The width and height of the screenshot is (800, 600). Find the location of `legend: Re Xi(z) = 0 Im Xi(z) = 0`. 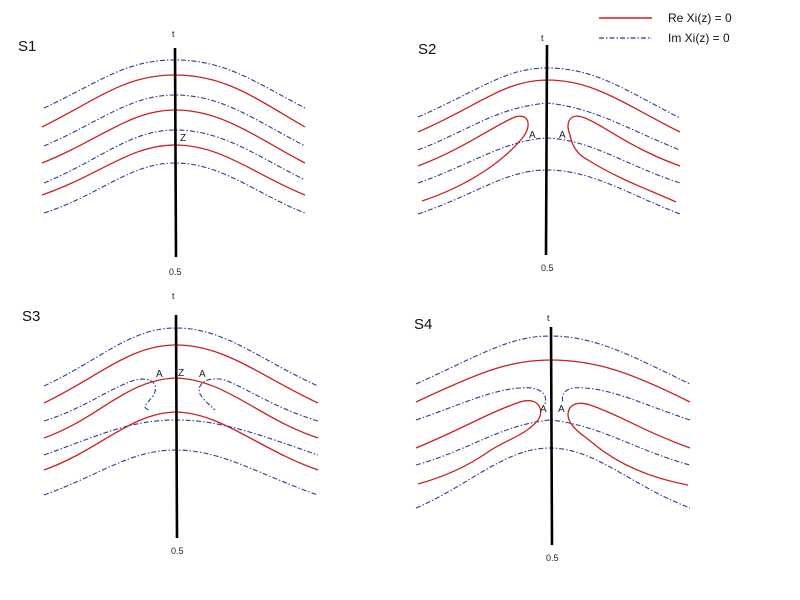

legend: Re Xi(z) = 0 Im Xi(z) = 0 is located at coordinates (665, 28).